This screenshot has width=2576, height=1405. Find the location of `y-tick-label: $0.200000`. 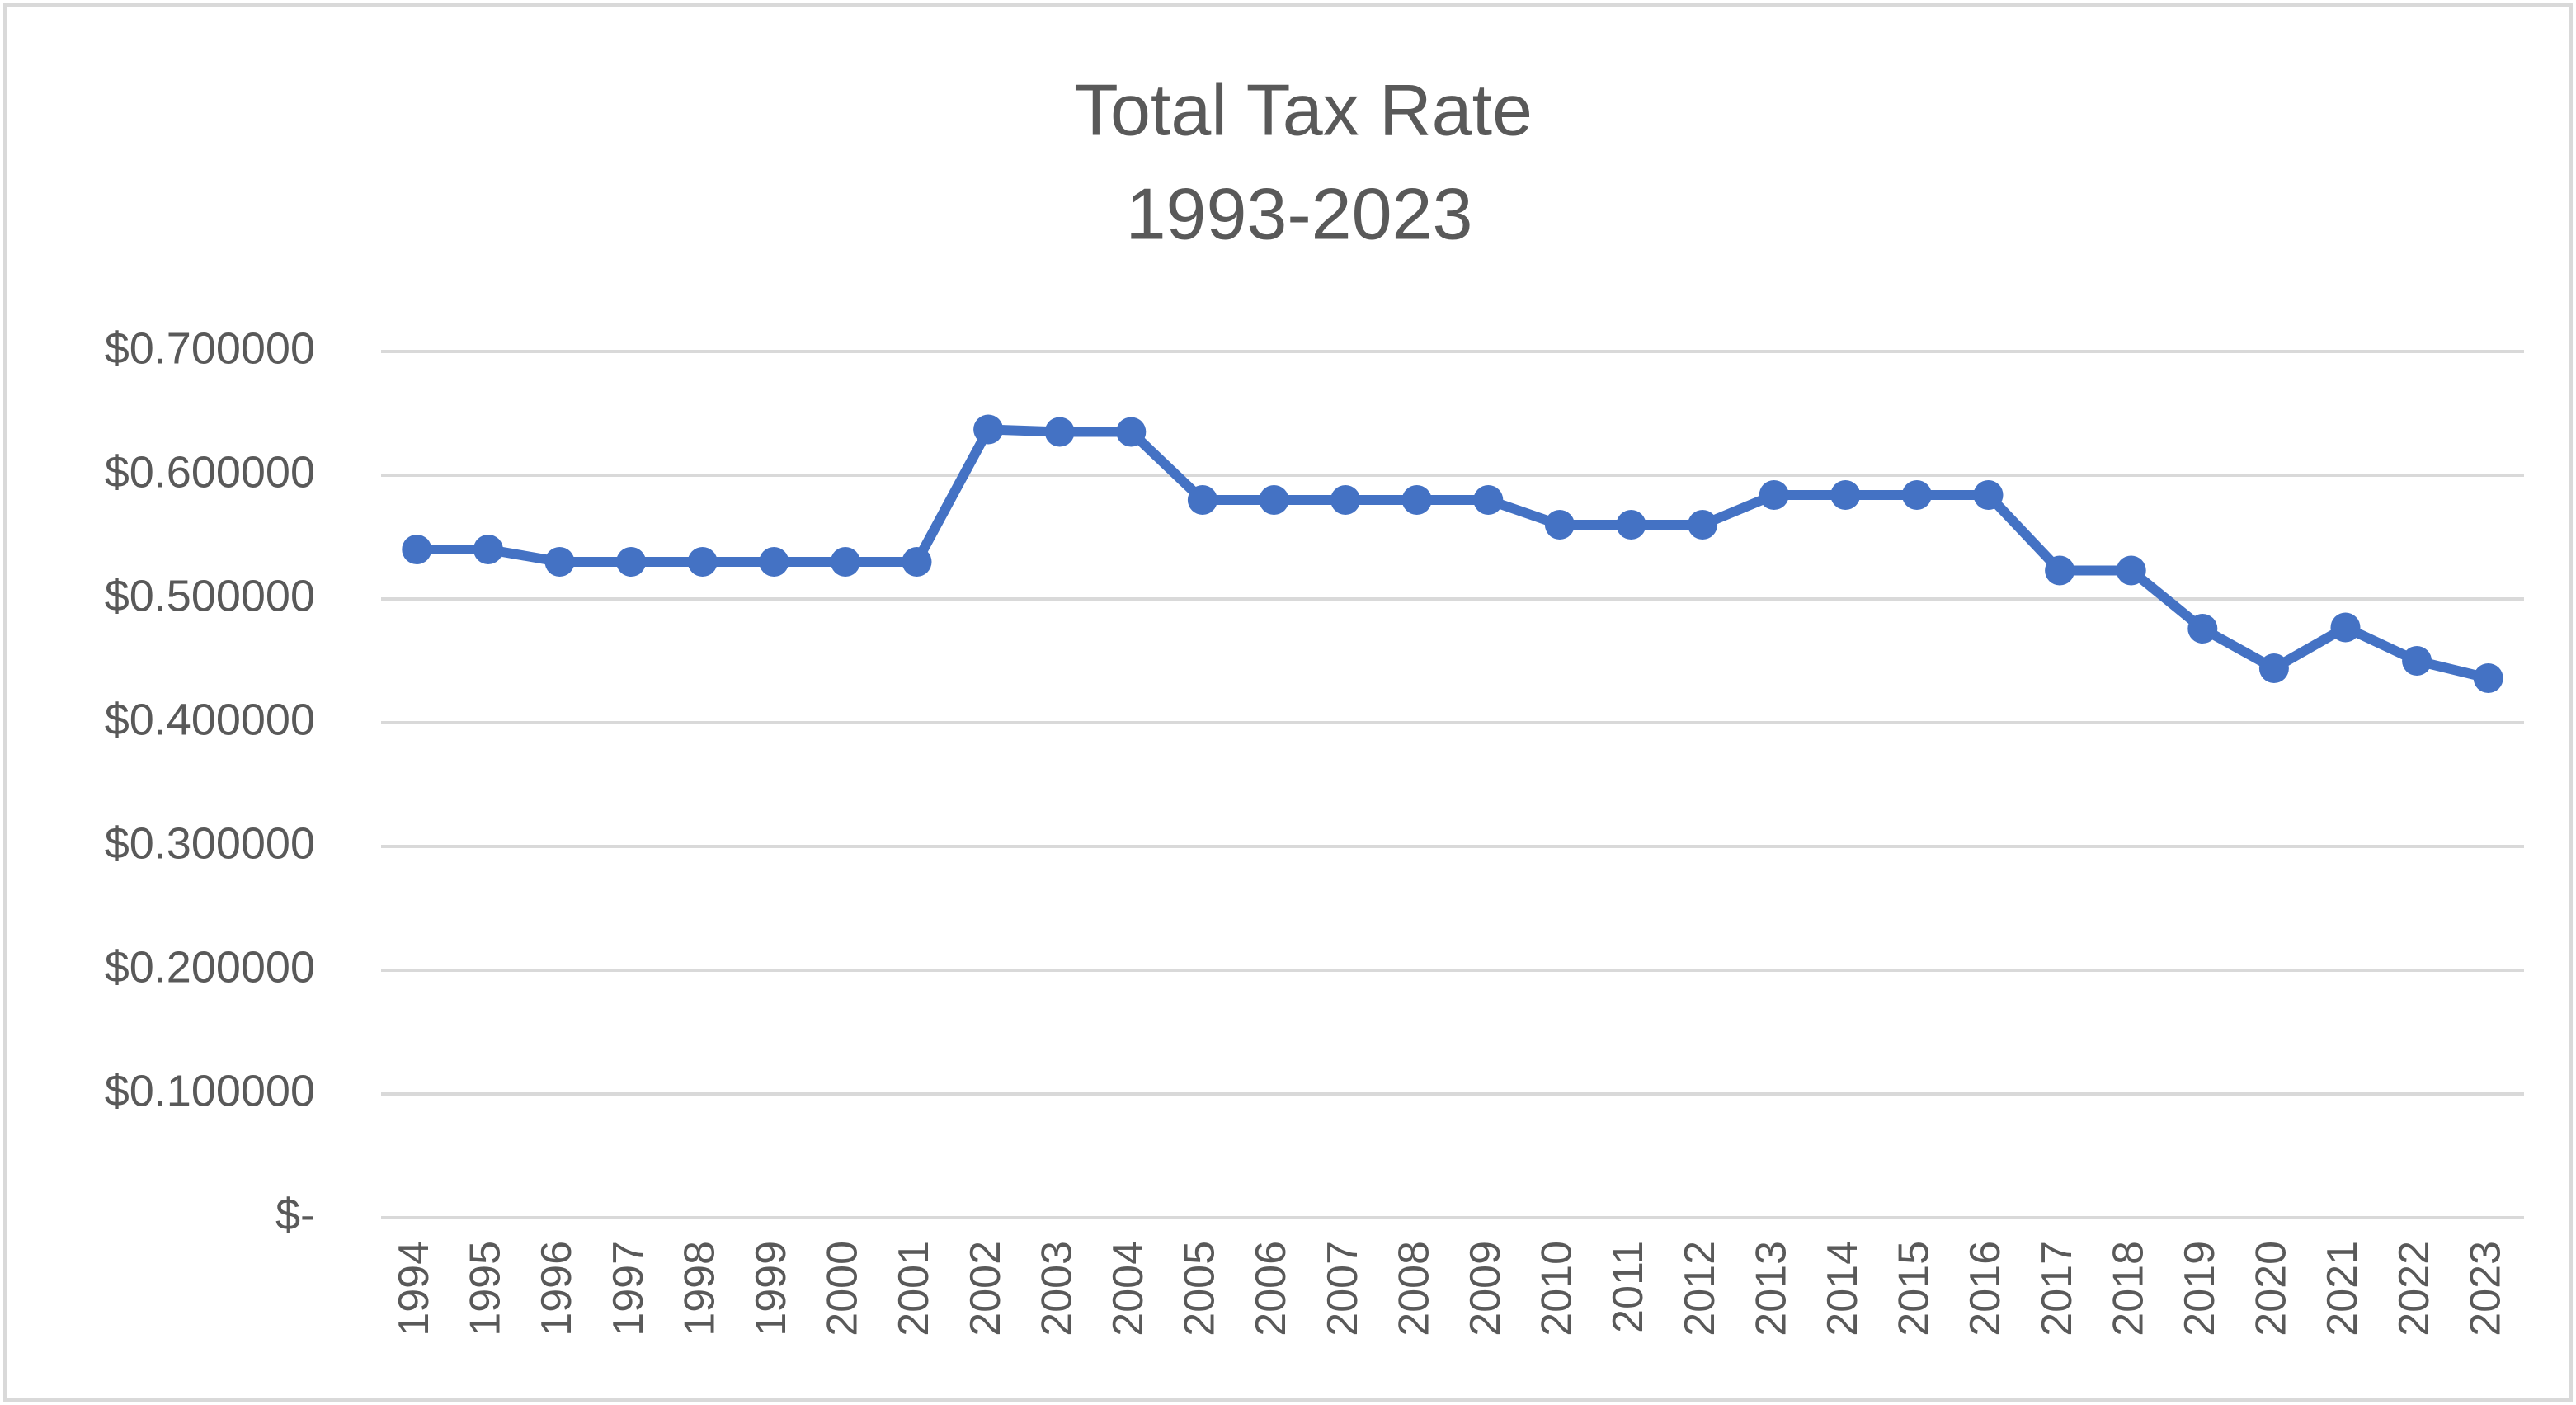

y-tick-label: $0.200000 is located at coordinates (210, 967).